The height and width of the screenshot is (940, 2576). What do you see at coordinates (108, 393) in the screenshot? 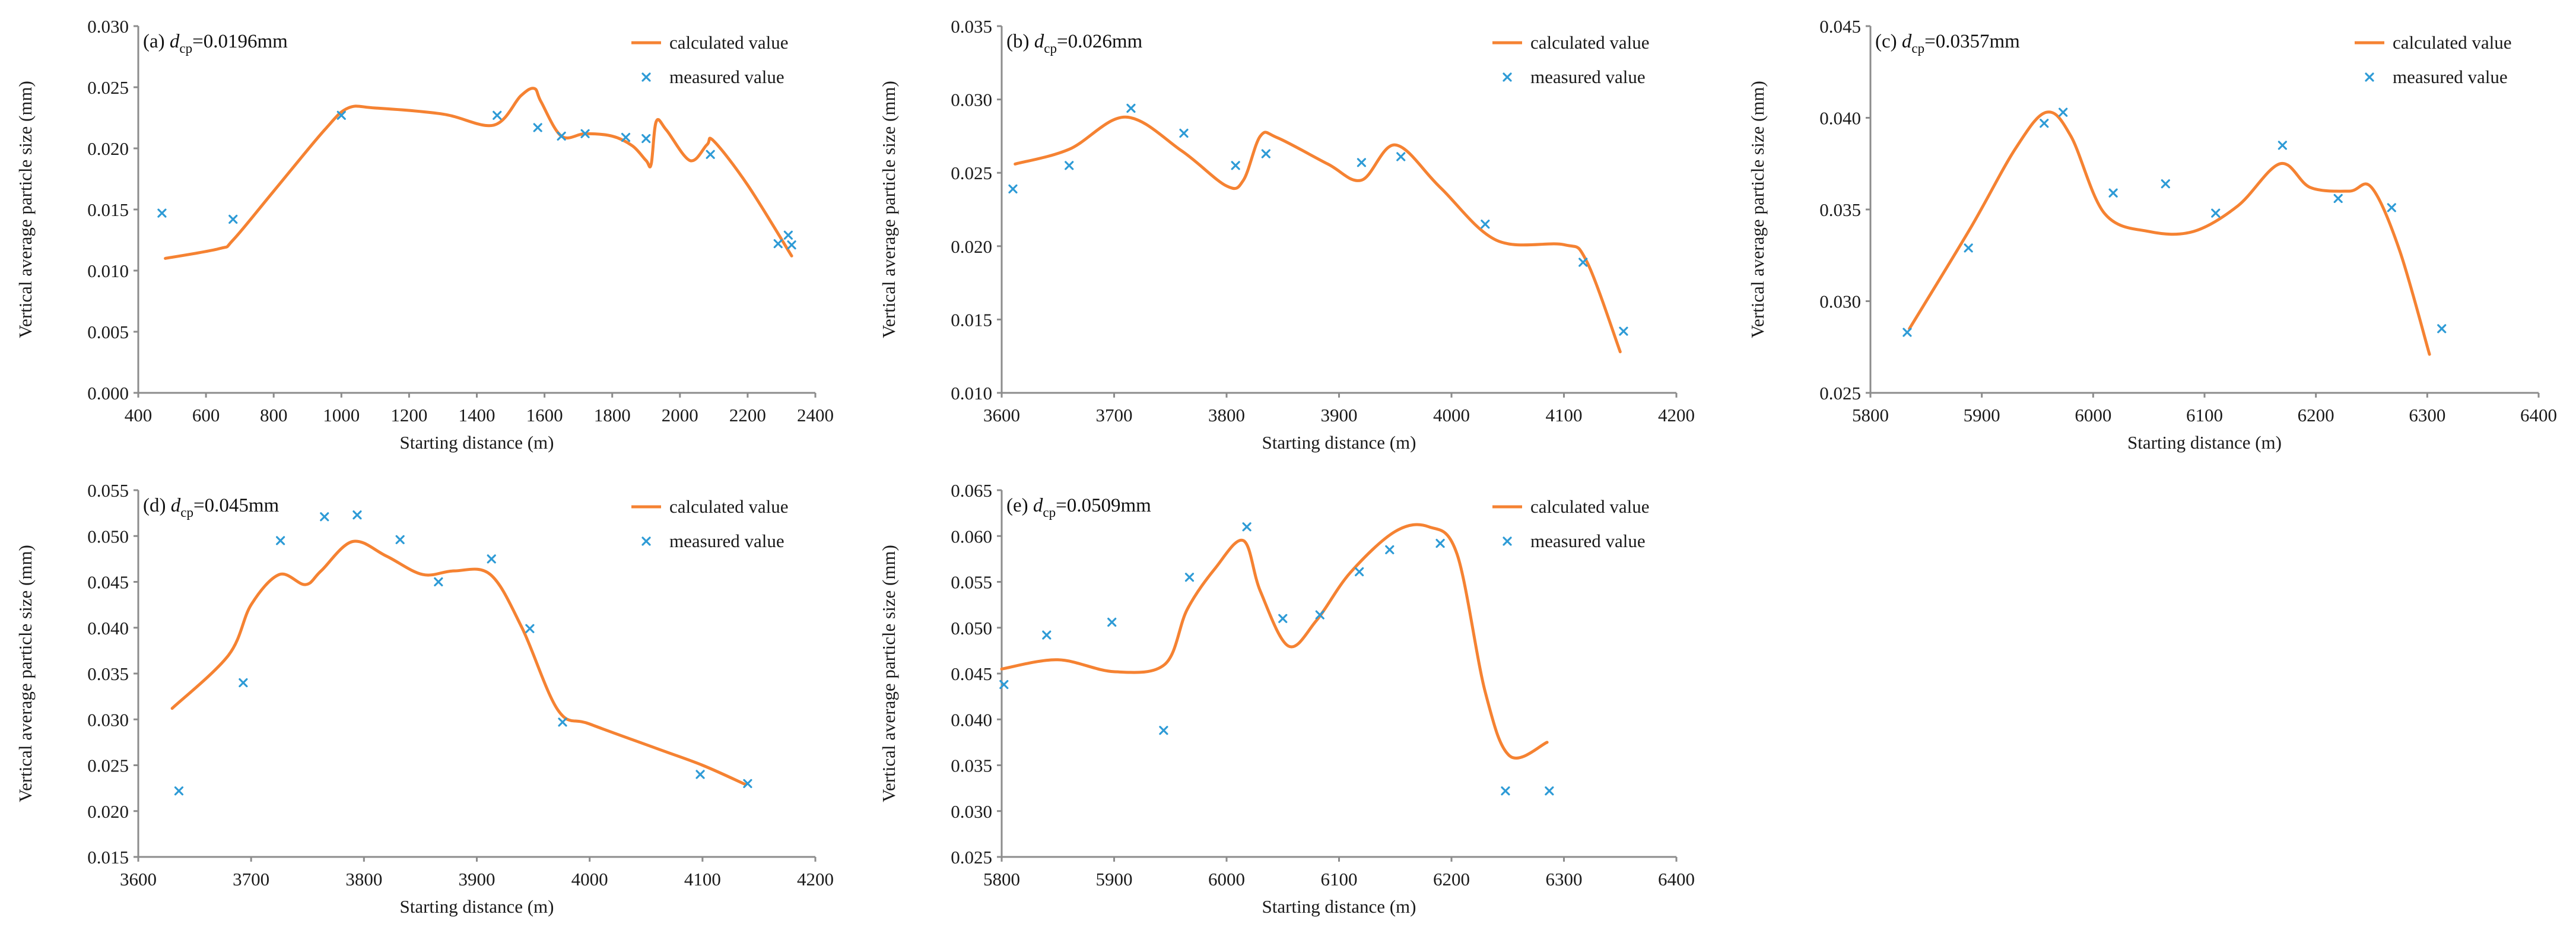
I see `y-tick-label: 0.000` at bounding box center [108, 393].